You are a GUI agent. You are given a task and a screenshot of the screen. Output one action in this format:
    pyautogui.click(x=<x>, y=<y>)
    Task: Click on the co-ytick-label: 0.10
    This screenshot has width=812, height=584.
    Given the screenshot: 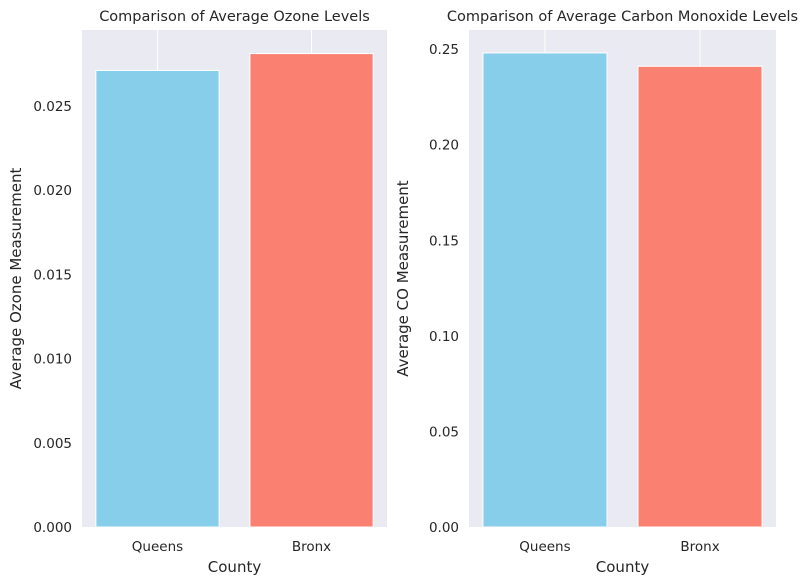 What is the action you would take?
    pyautogui.click(x=444, y=337)
    